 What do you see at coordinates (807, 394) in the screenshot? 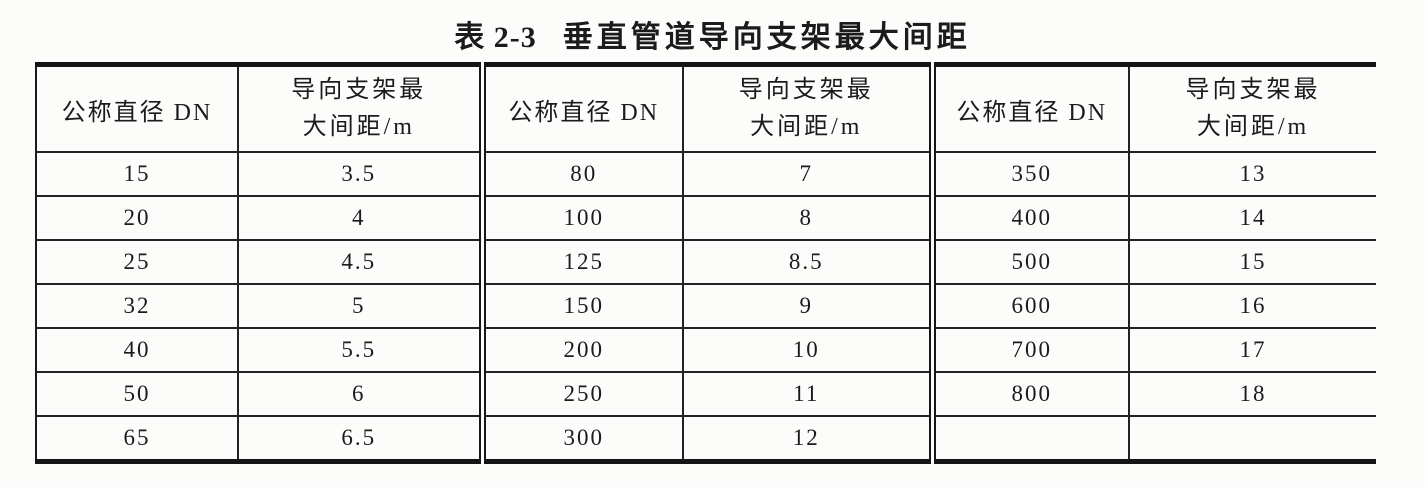
I see `cell-spacing: 11` at bounding box center [807, 394].